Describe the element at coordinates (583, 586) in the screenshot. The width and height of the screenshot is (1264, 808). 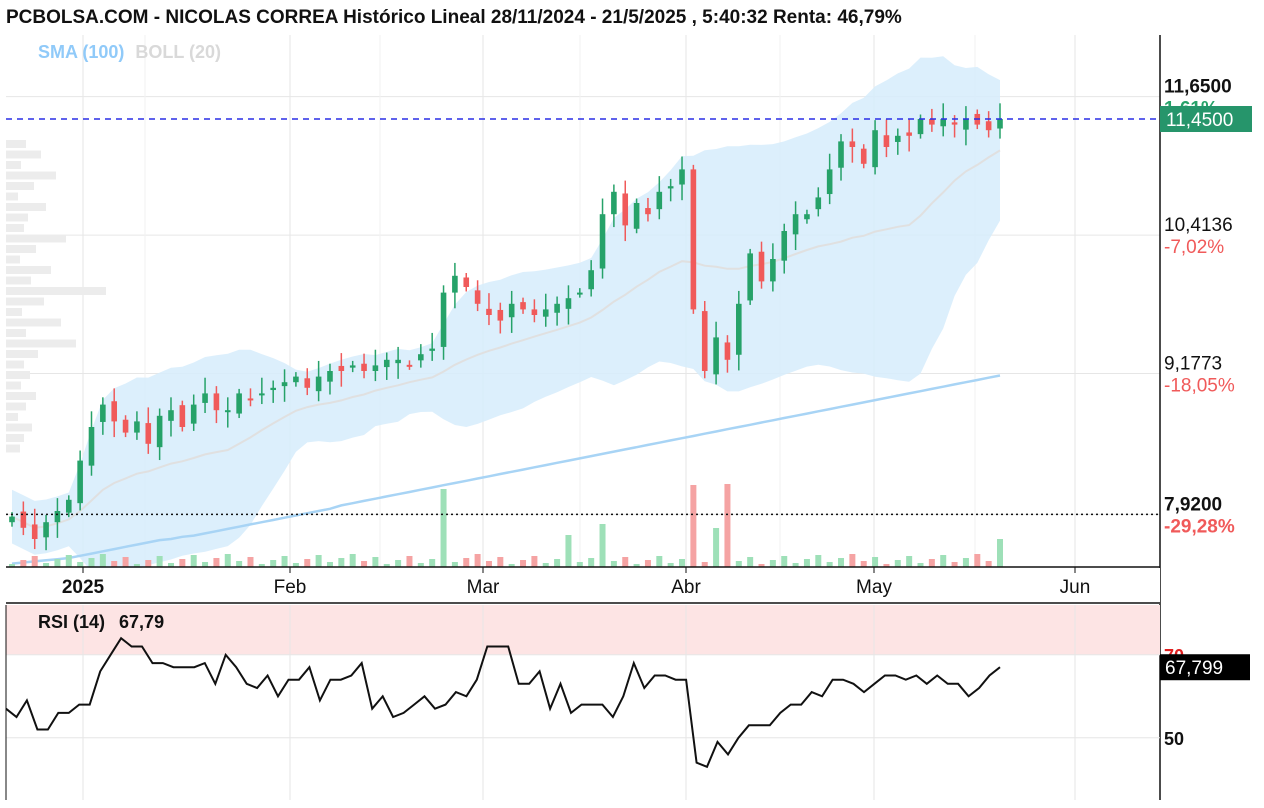
I see `x-axis-bg` at that location.